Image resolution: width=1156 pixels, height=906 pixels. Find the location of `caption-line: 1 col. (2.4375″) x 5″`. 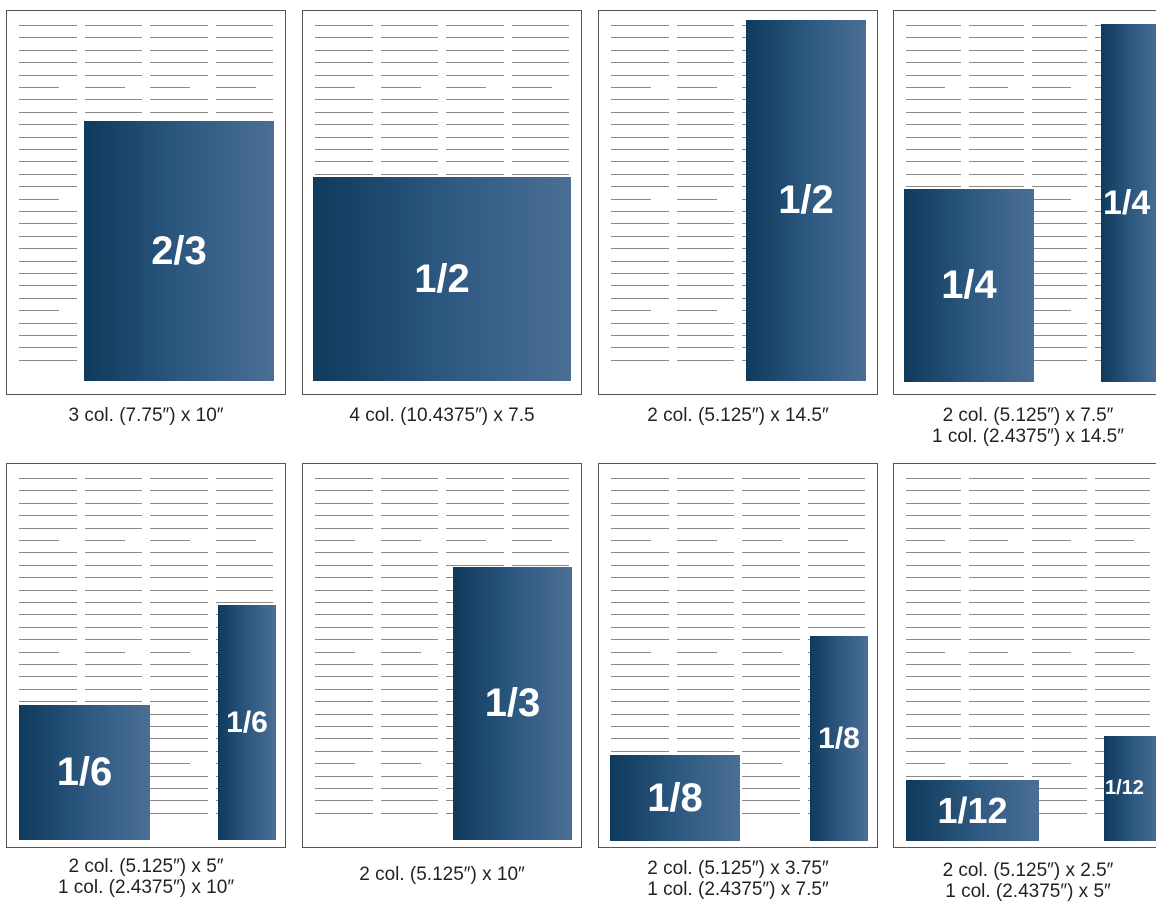

caption-line: 1 col. (2.4375″) x 5″ is located at coordinates (1028, 891).